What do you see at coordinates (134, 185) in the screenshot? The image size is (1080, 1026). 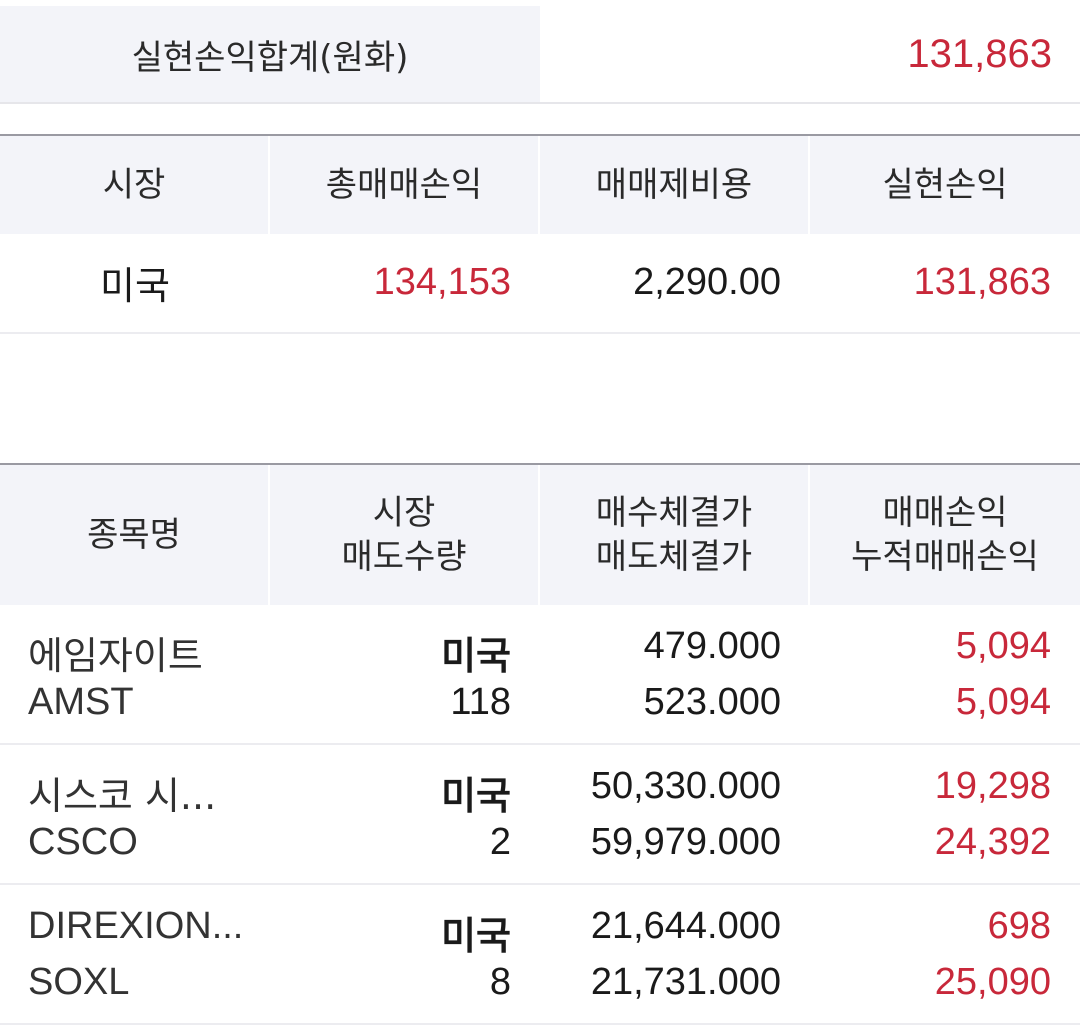 I see `header-market: 시장` at bounding box center [134, 185].